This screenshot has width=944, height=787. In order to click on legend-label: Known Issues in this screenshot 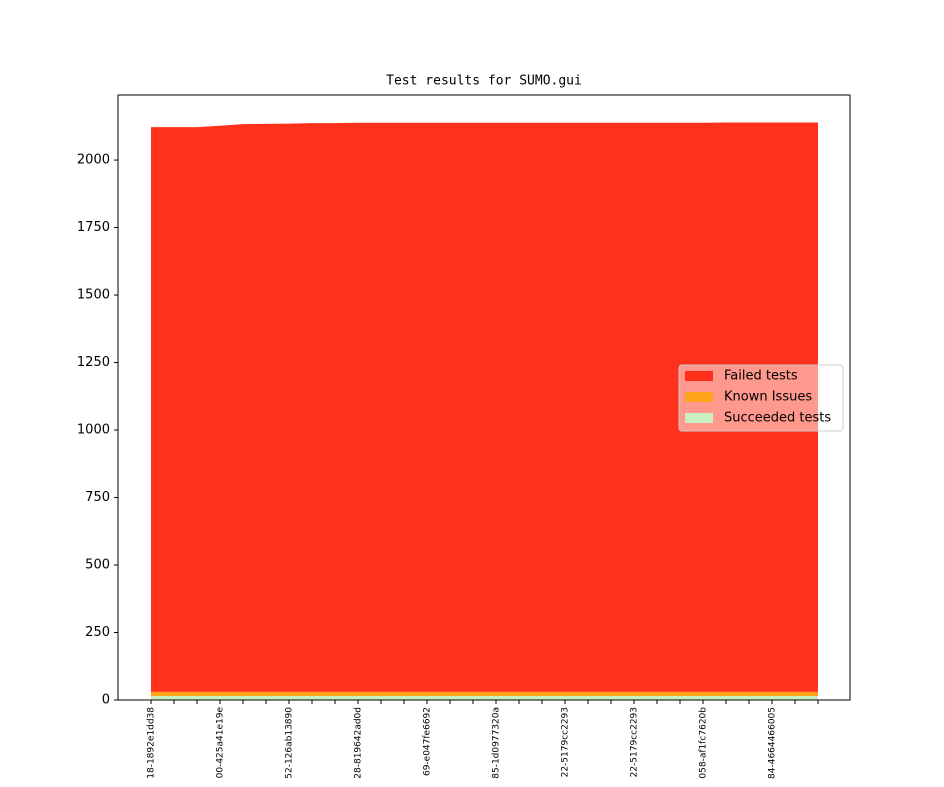, I will do `click(768, 397)`.